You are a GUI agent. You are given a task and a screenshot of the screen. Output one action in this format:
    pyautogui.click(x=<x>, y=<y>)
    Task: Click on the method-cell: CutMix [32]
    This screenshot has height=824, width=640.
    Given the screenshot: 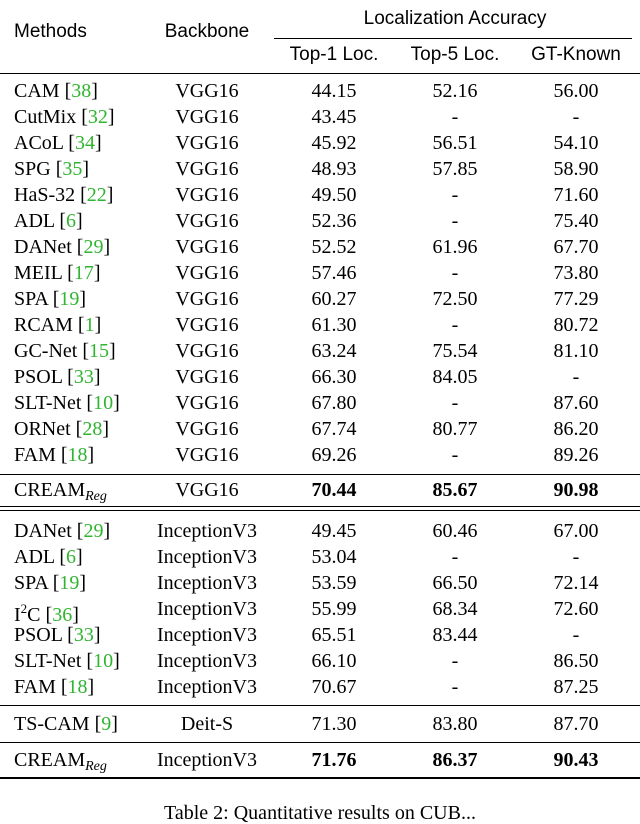 What is the action you would take?
    pyautogui.click(x=64, y=117)
    